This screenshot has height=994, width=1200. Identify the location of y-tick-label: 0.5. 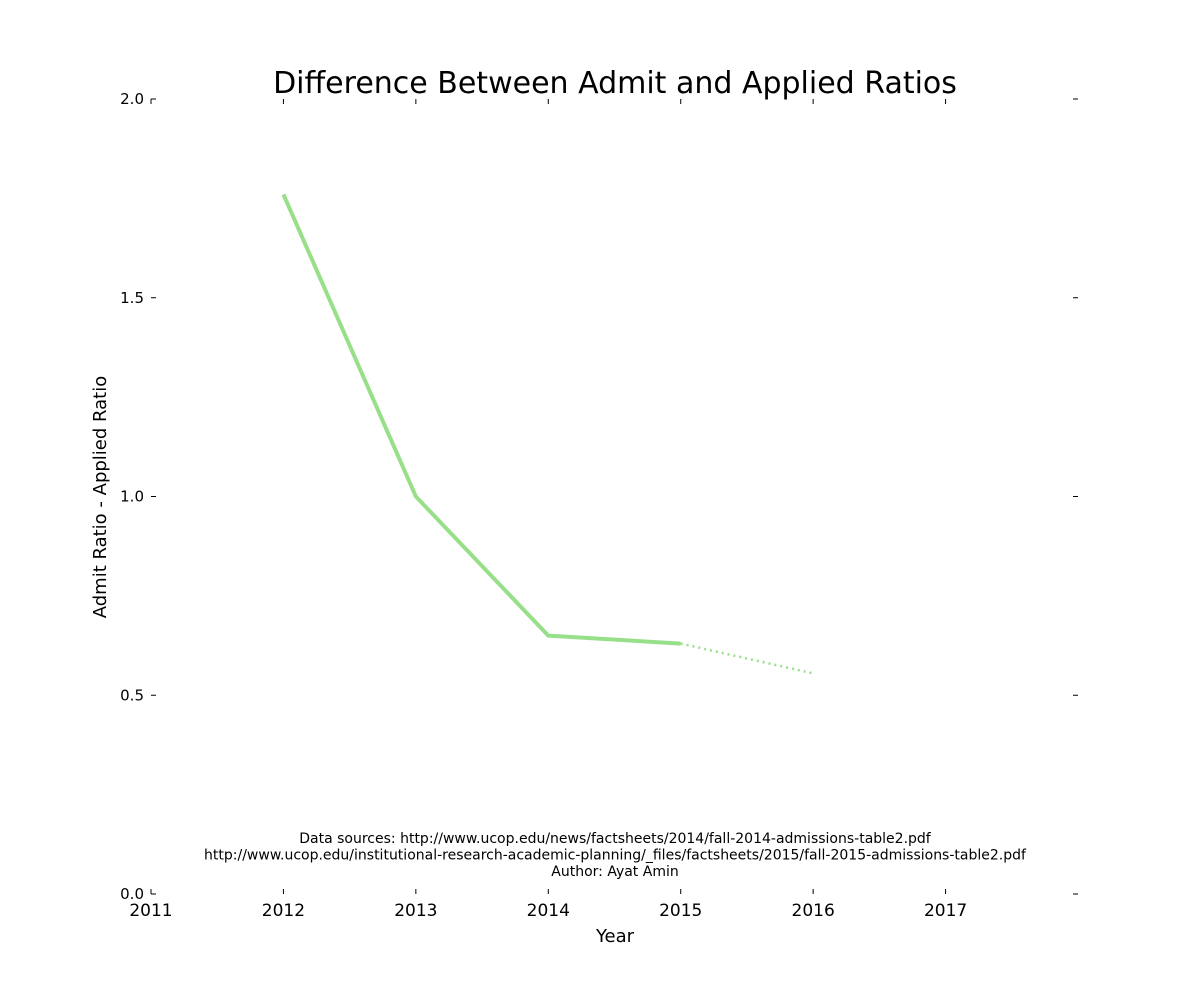
(132, 695).